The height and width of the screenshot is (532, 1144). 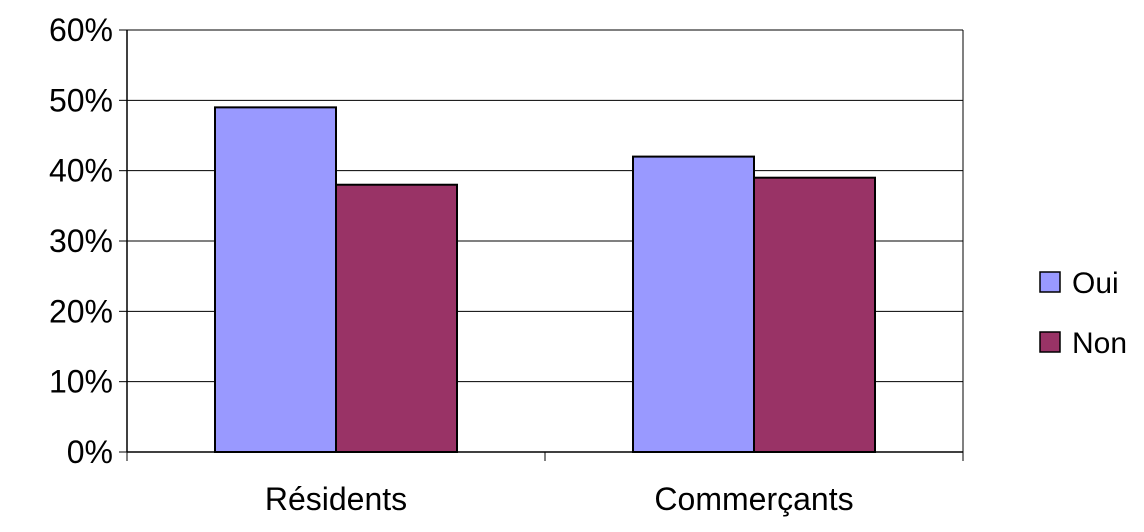 I want to click on x-category-label: Résidents, so click(x=336, y=499).